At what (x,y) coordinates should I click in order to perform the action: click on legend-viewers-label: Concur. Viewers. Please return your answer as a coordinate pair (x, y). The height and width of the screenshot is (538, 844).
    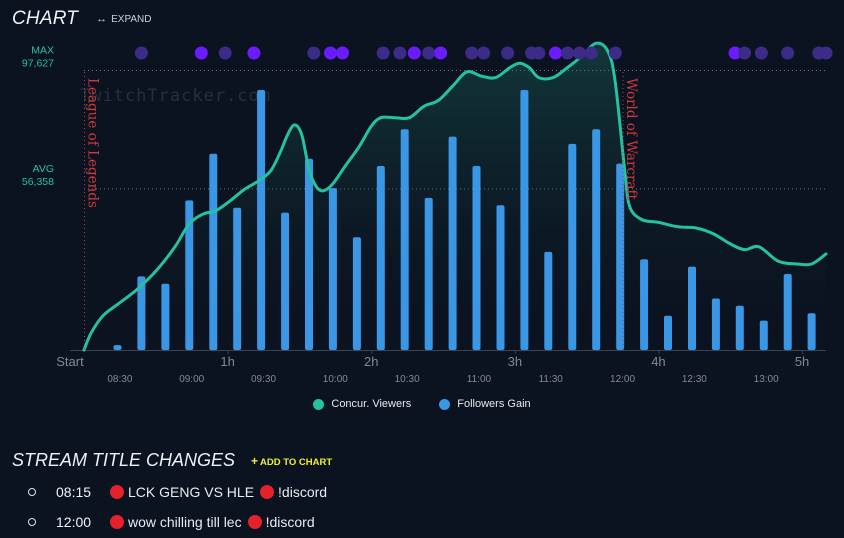
    Looking at the image, I should click on (371, 404).